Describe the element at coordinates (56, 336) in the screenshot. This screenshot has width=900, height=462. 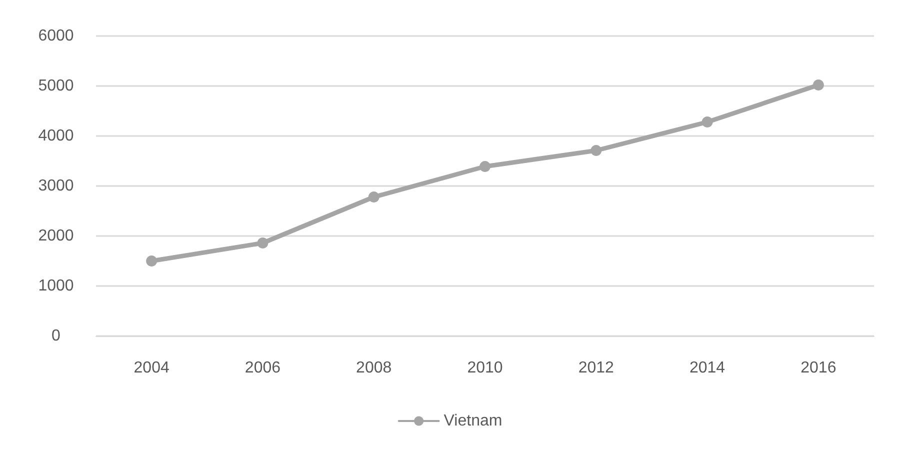
I see `y-tick-label: 0` at that location.